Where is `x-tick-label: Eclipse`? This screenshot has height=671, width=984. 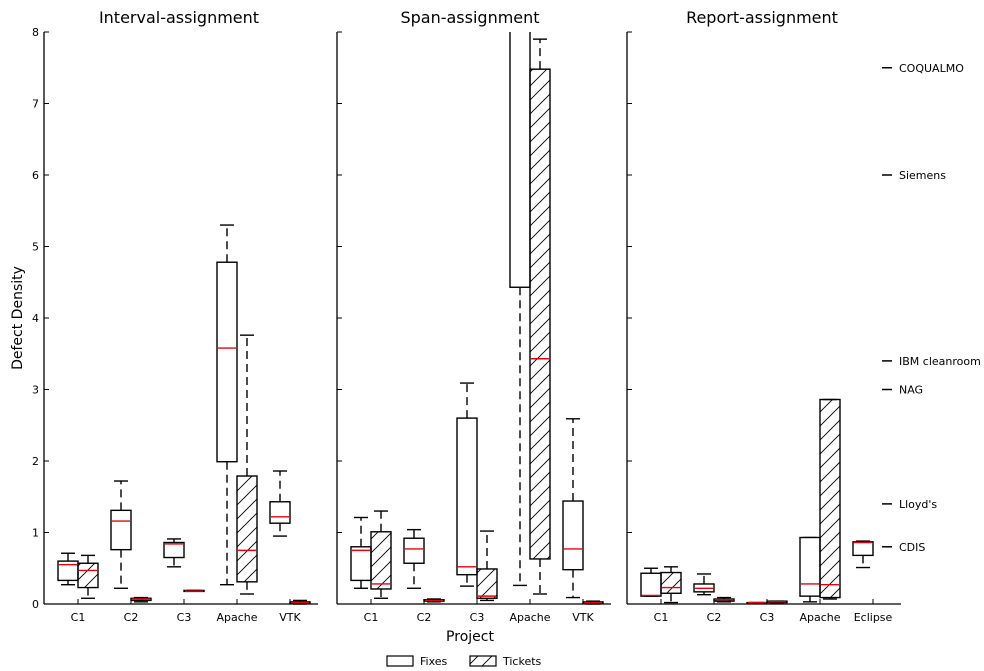 x-tick-label: Eclipse is located at coordinates (873, 617).